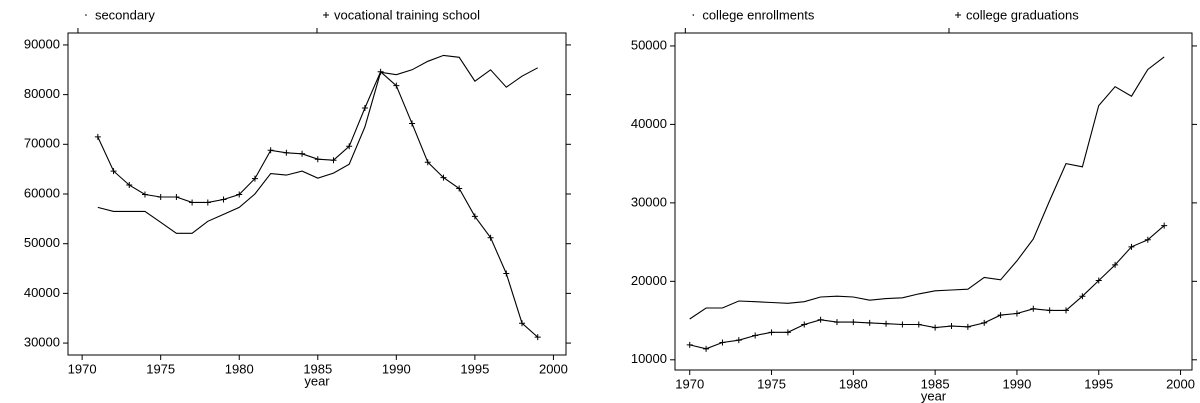 The image size is (1200, 403). Describe the element at coordinates (758, 14) in the screenshot. I see `legend-label: college enrollments` at that location.